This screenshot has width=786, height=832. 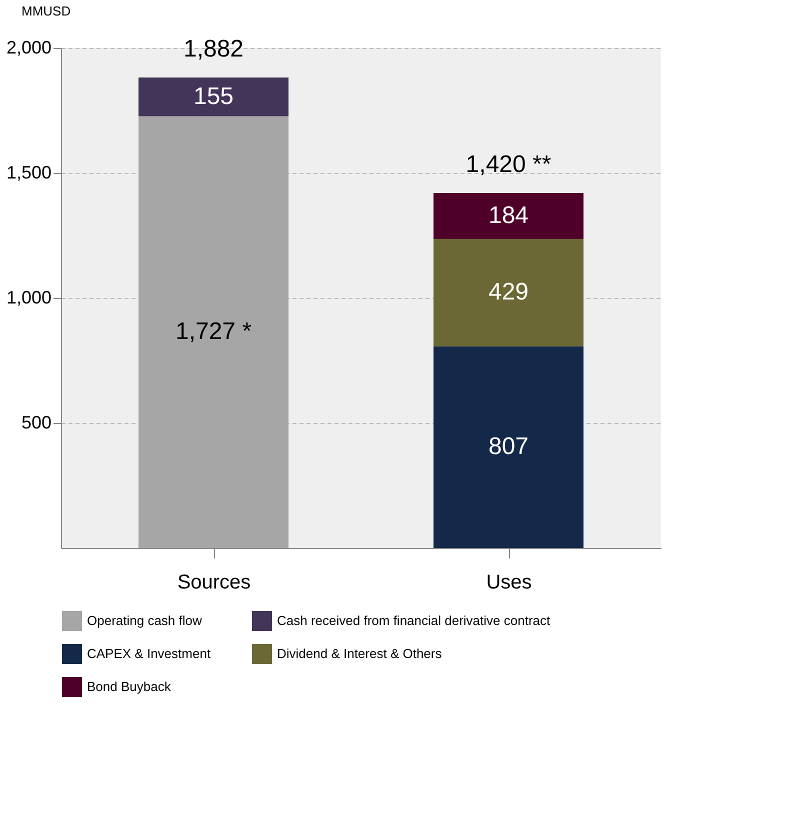 What do you see at coordinates (508, 215) in the screenshot?
I see `data-label: 184` at bounding box center [508, 215].